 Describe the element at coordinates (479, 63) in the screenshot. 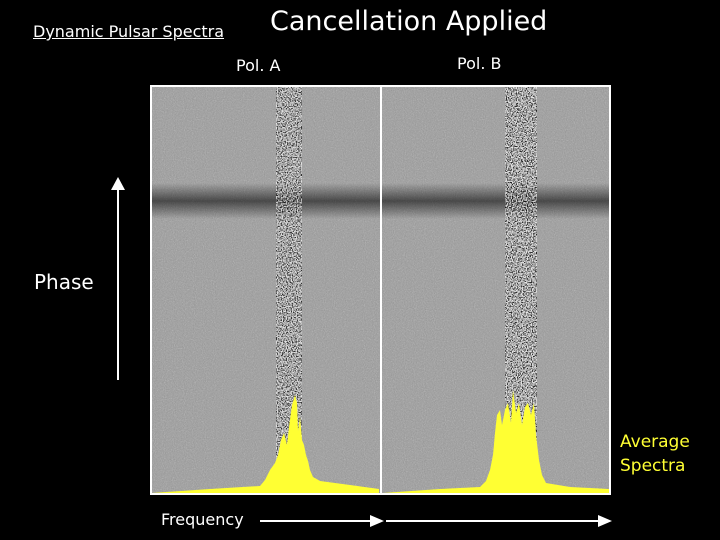

I see `panel-label-pol-b: Pol. B` at that location.